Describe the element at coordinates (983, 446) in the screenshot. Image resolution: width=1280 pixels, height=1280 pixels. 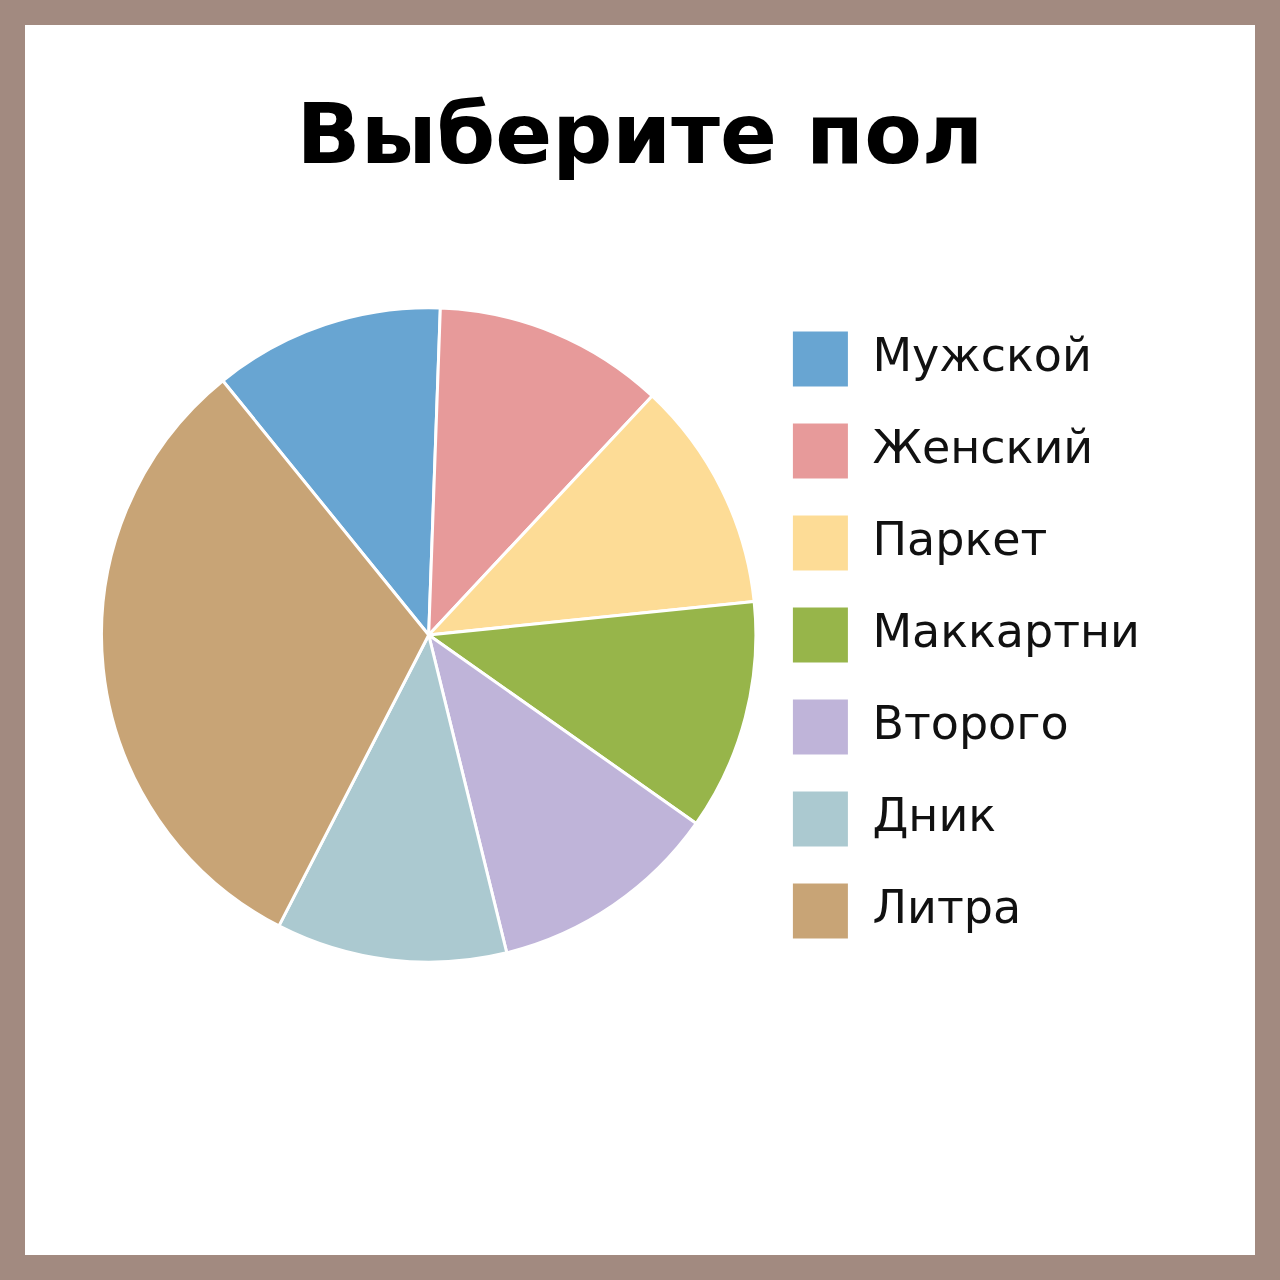
I see `legend-label: Женский` at that location.